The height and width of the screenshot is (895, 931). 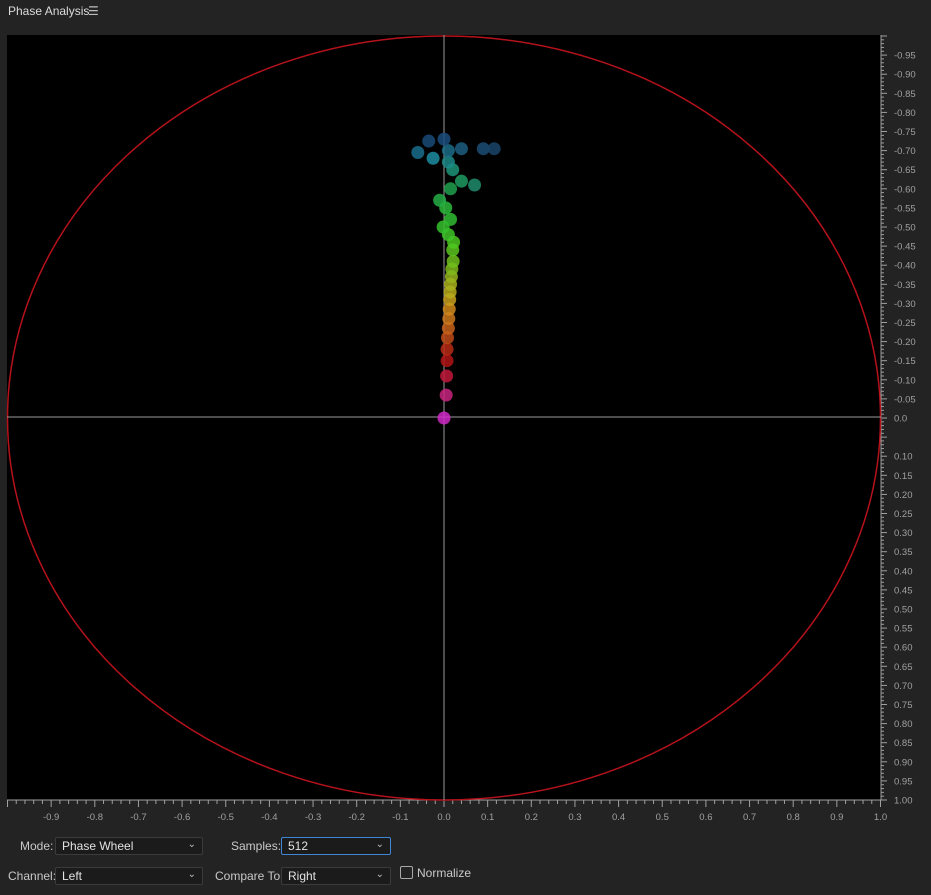 I want to click on channel-dropdown: Left ⌄, so click(x=129, y=876).